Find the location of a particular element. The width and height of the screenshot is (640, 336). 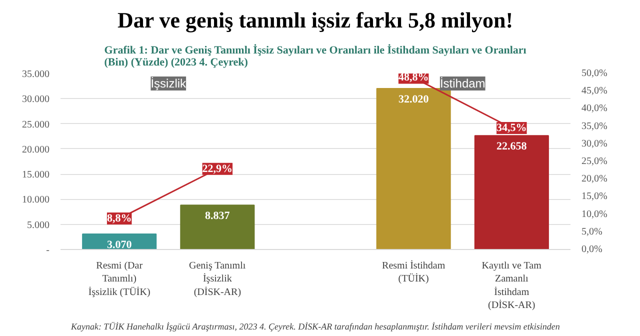

data-label: 48,8% is located at coordinates (413, 78).